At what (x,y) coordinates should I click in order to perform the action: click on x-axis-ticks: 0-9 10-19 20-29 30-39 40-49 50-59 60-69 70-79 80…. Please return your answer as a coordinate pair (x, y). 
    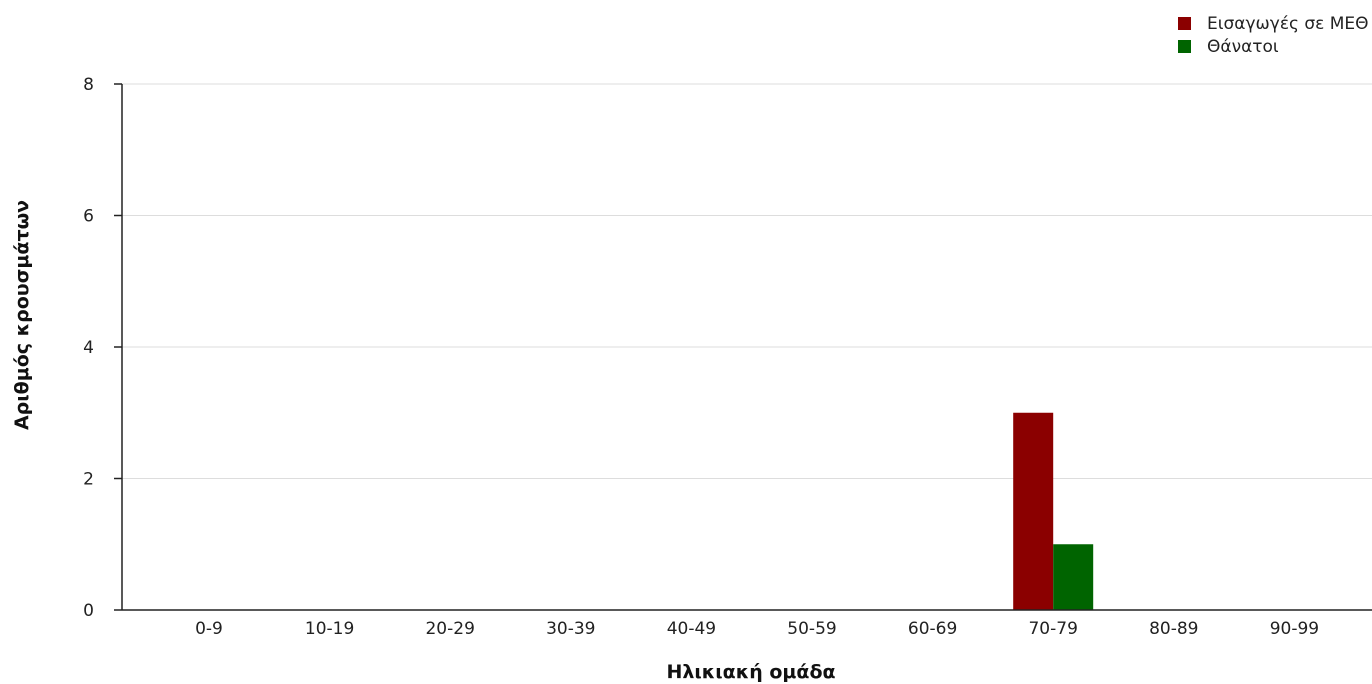
    Looking at the image, I should click on (757, 629).